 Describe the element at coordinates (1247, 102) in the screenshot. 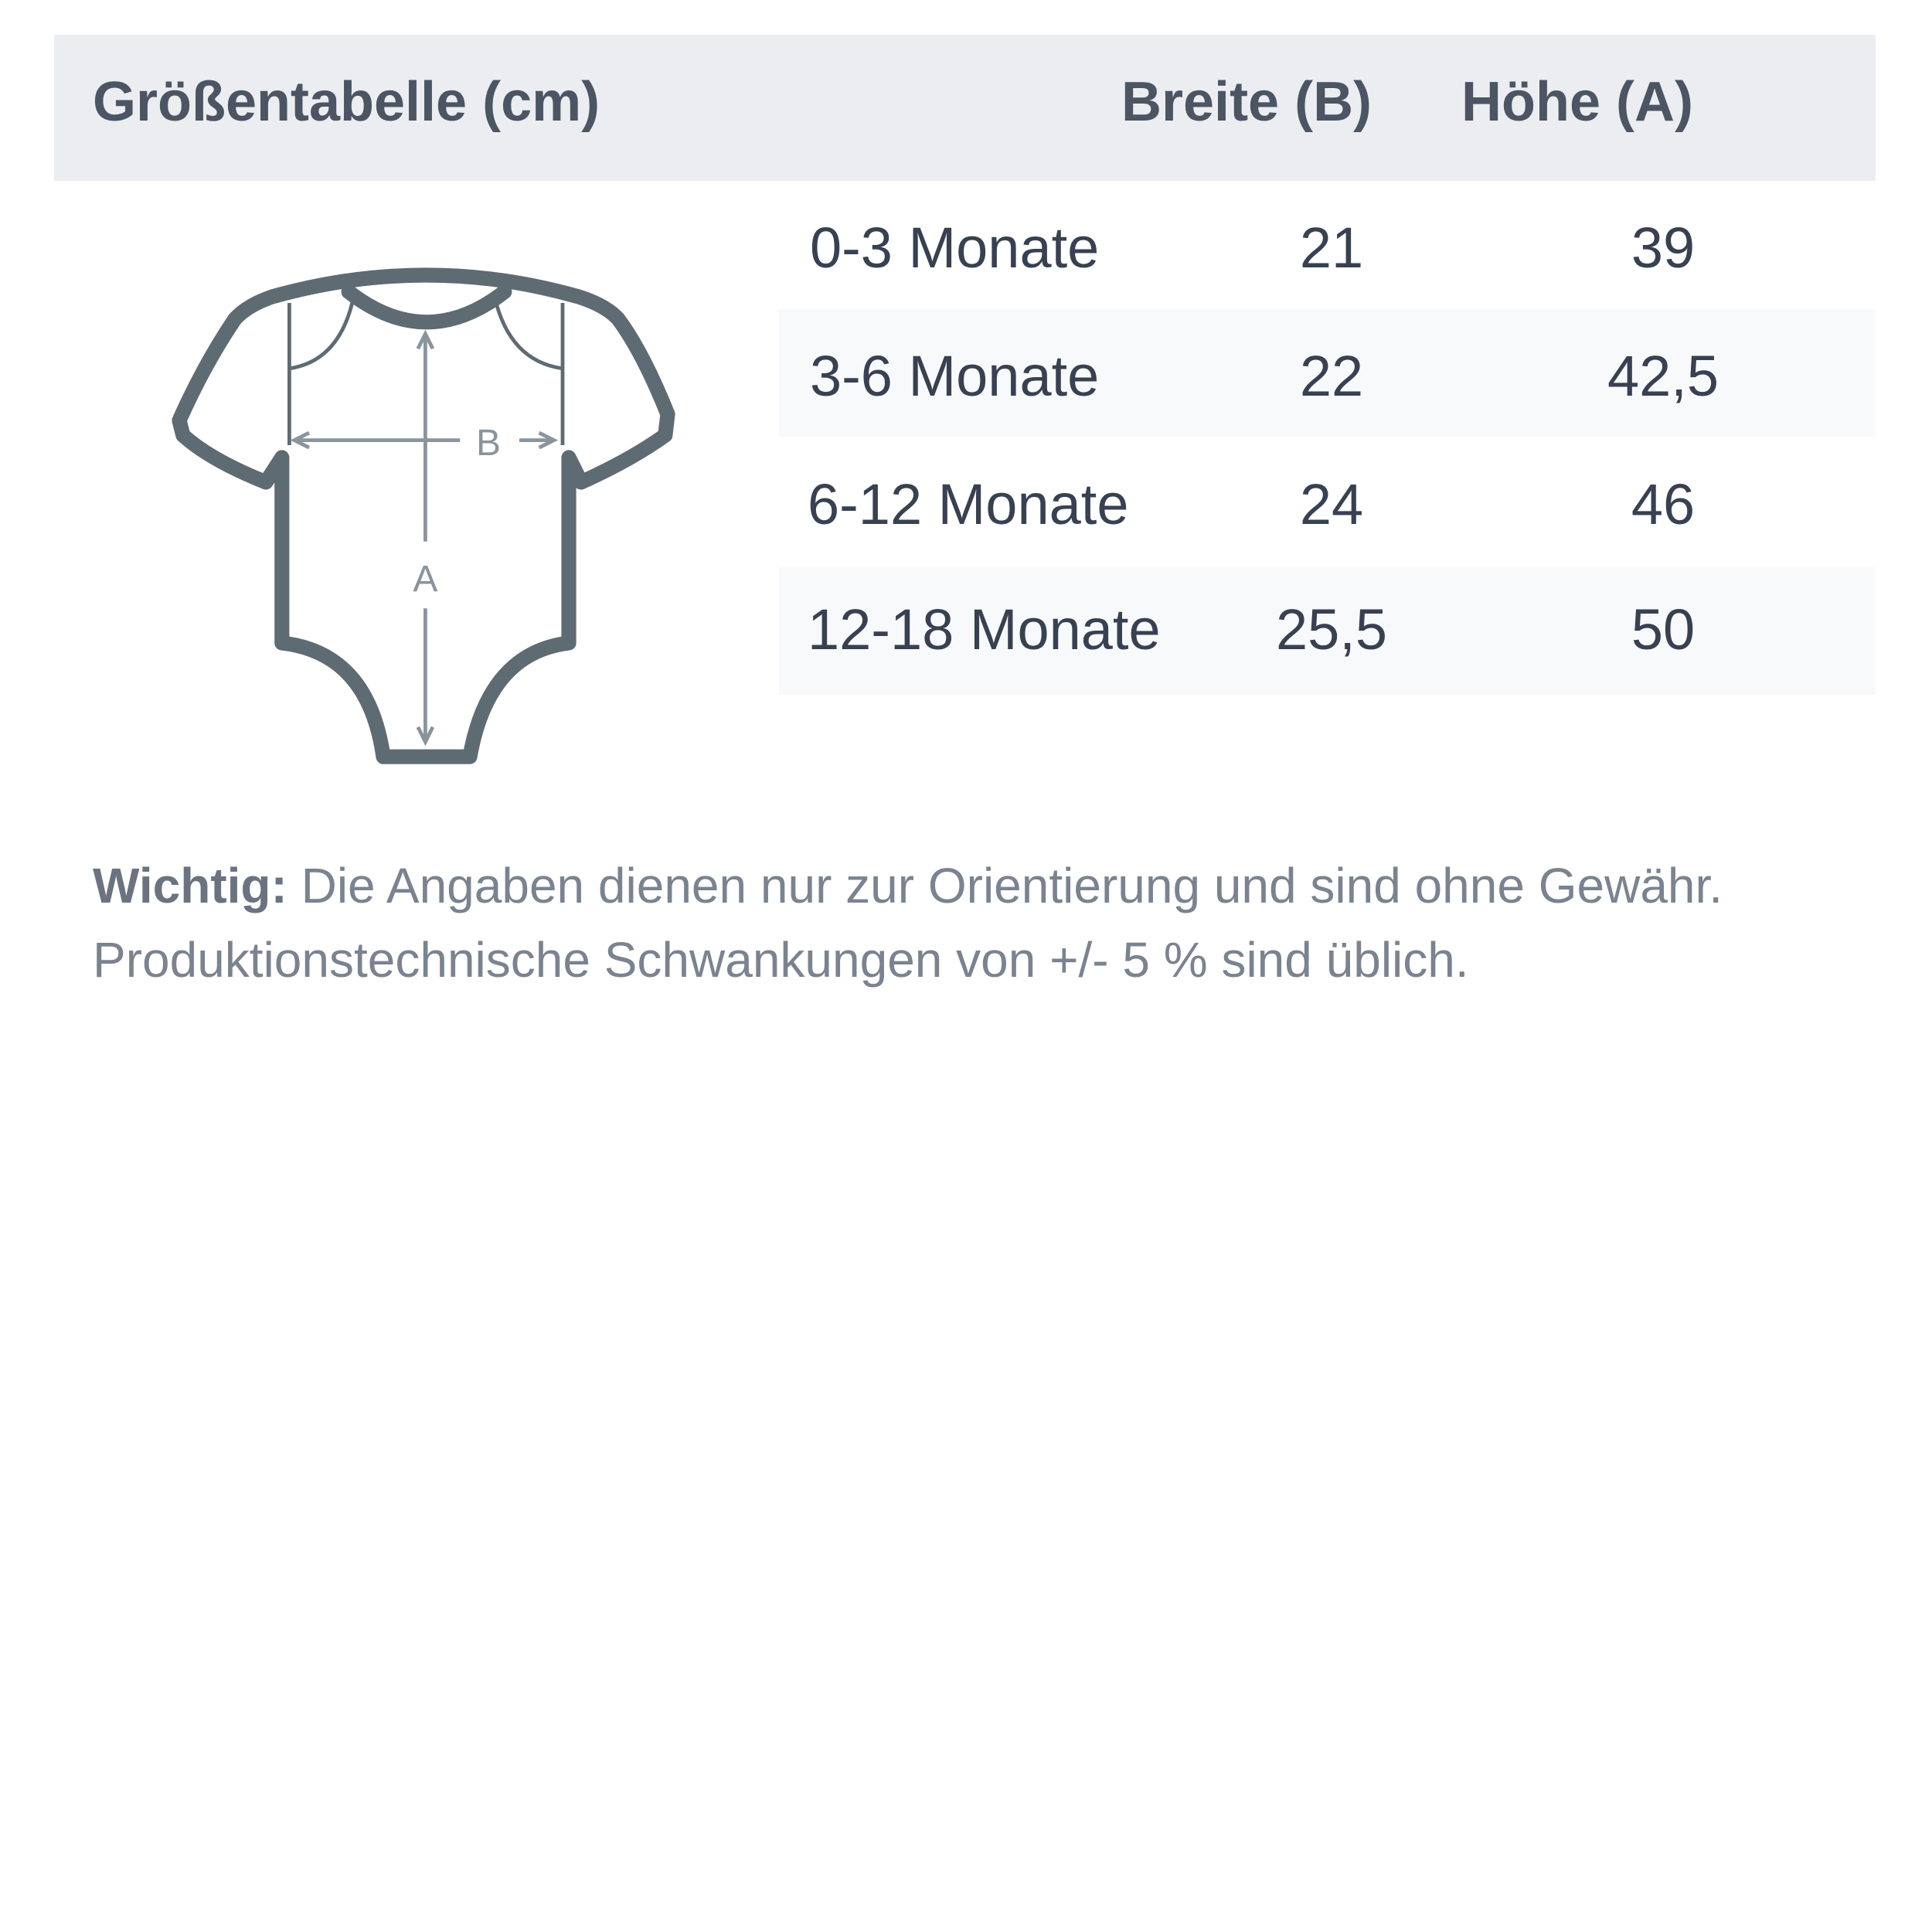

I see `column-header-width: Breite (B)` at that location.